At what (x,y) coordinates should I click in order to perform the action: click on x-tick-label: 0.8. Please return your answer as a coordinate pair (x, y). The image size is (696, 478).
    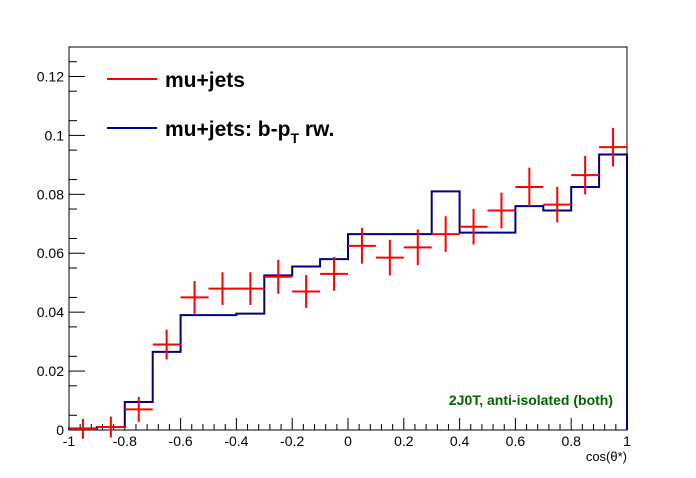
    Looking at the image, I should click on (571, 441).